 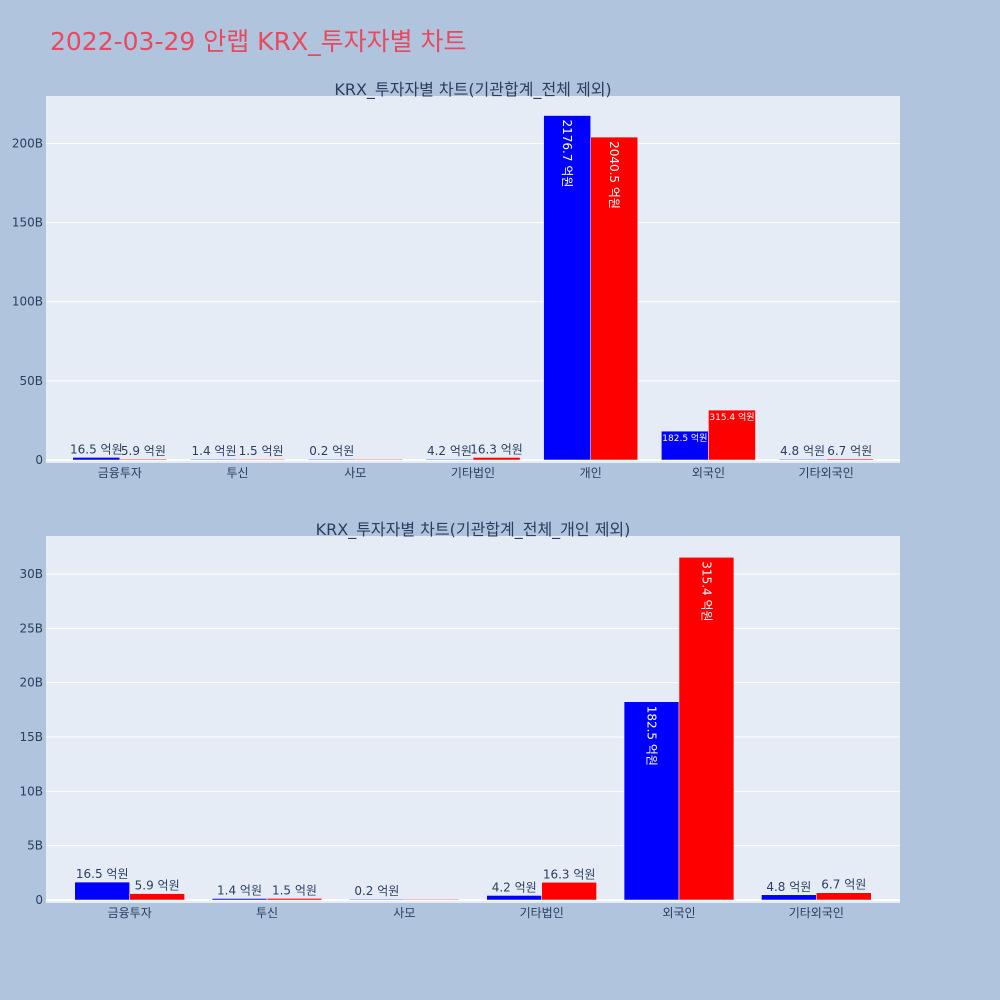 I want to click on y-tick-label: 150B, so click(x=27, y=223).